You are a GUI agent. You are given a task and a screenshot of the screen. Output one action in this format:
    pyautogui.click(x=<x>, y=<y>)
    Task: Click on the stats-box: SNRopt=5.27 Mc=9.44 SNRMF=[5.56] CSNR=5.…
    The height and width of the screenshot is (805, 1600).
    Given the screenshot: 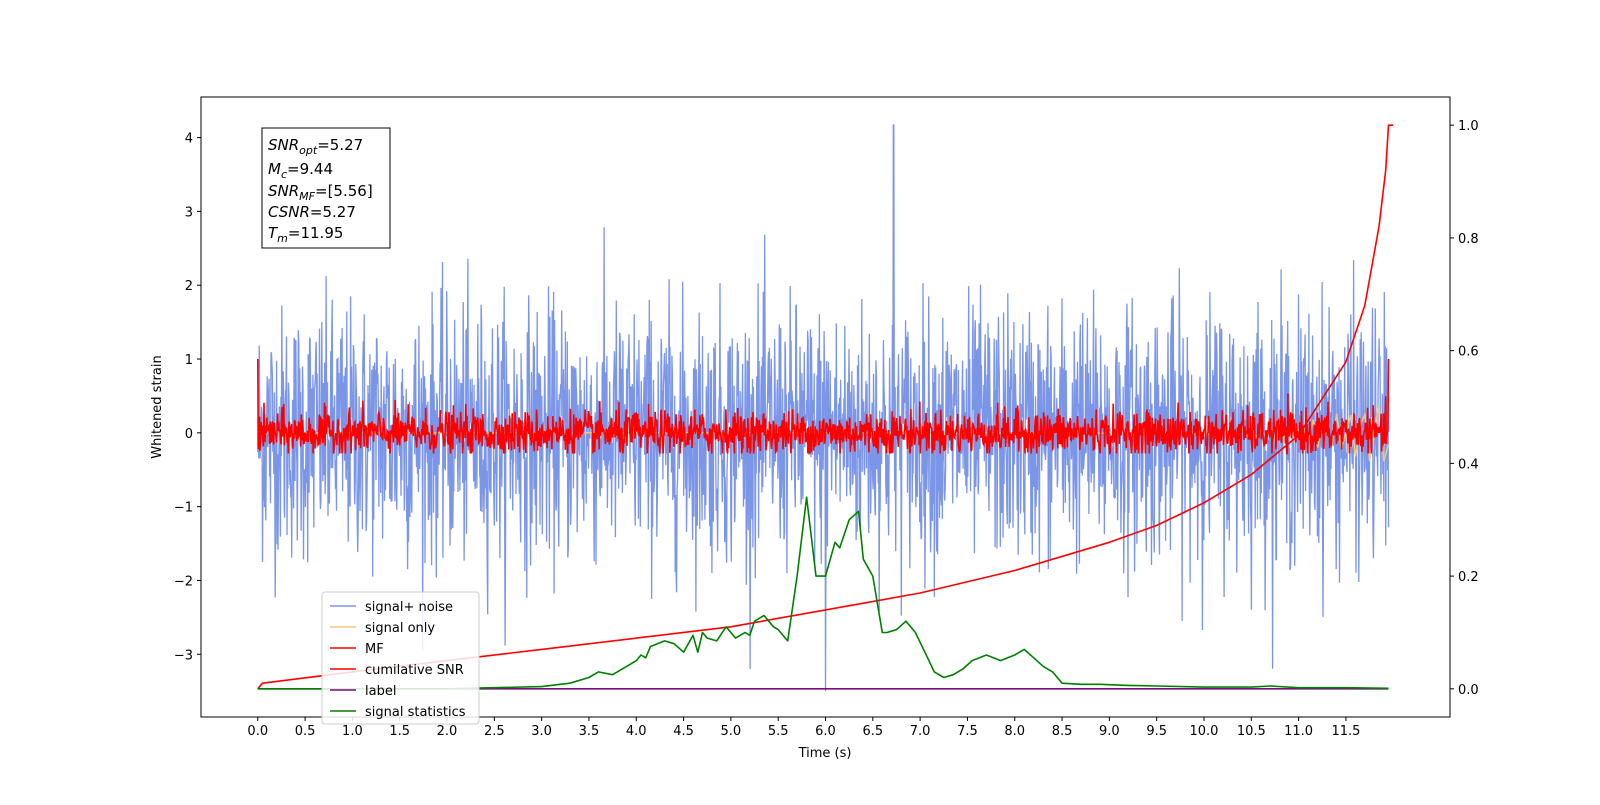 What is the action you would take?
    pyautogui.click(x=326, y=188)
    